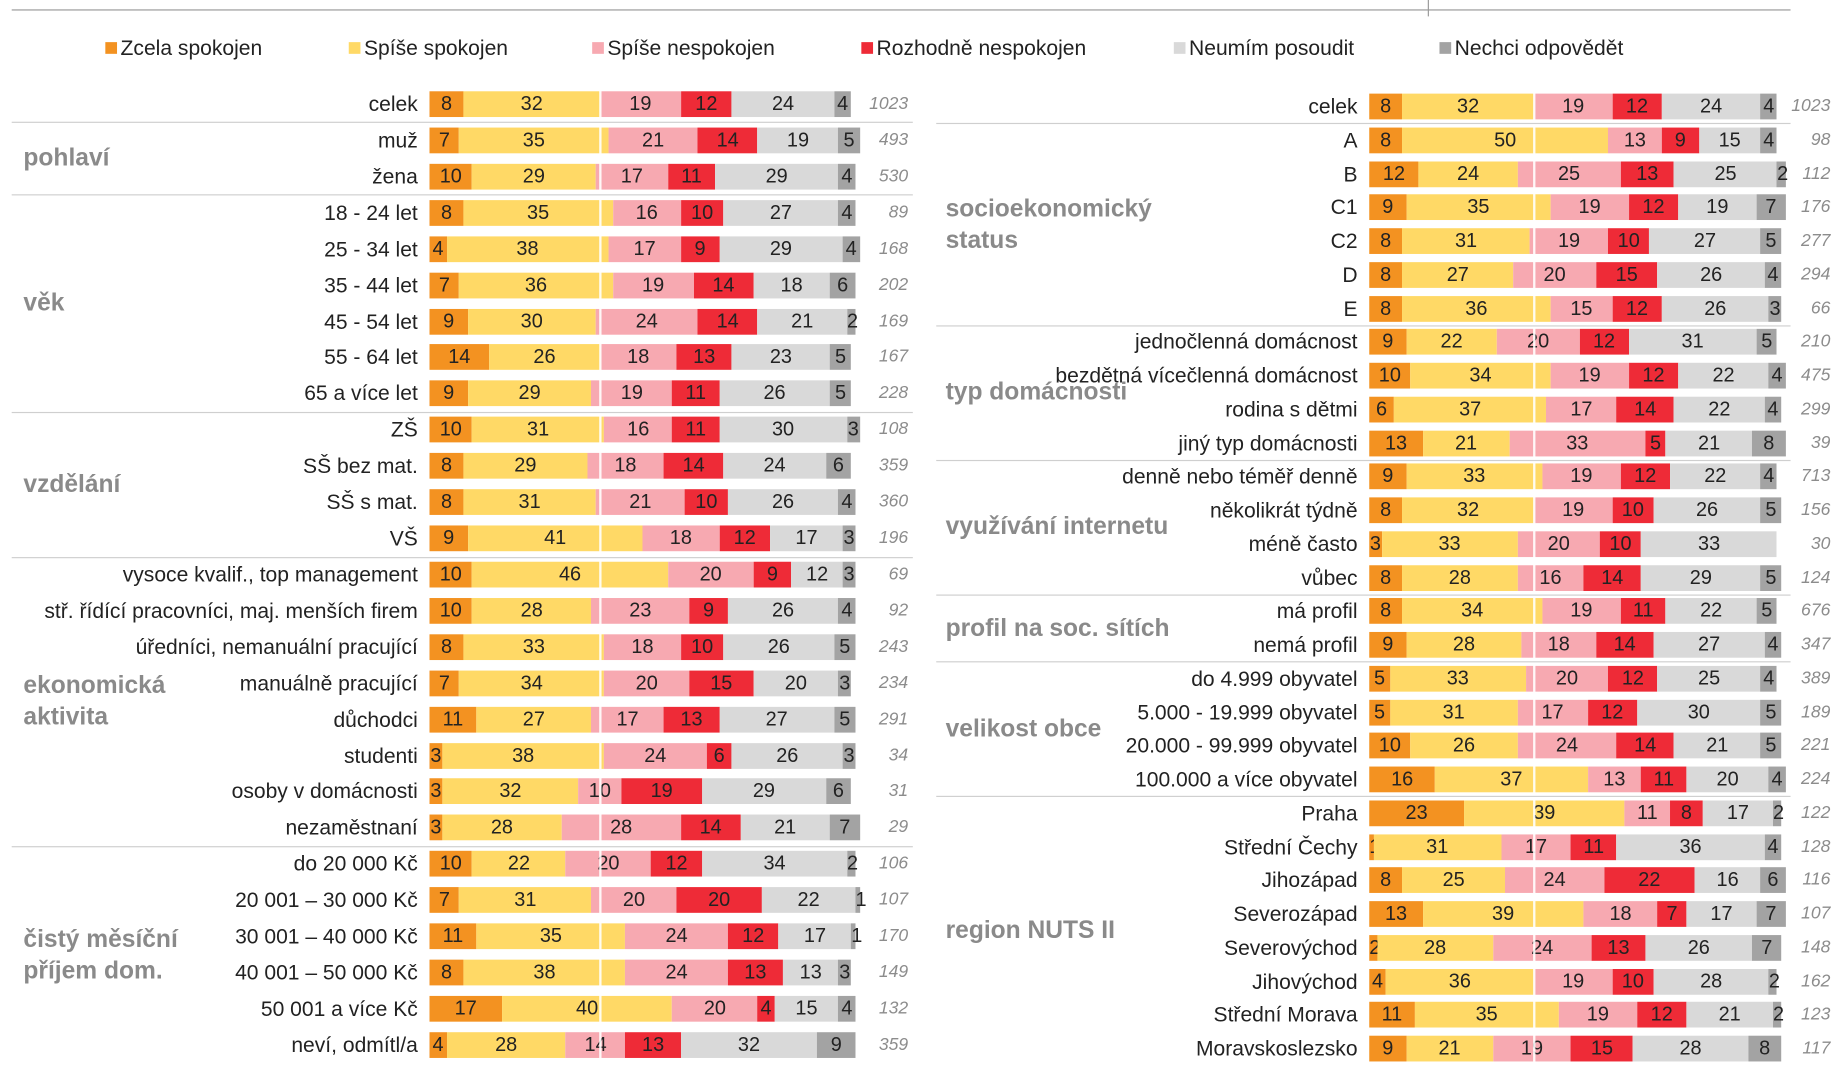  What do you see at coordinates (1816, 173) in the screenshot?
I see `sample-size: 112` at bounding box center [1816, 173].